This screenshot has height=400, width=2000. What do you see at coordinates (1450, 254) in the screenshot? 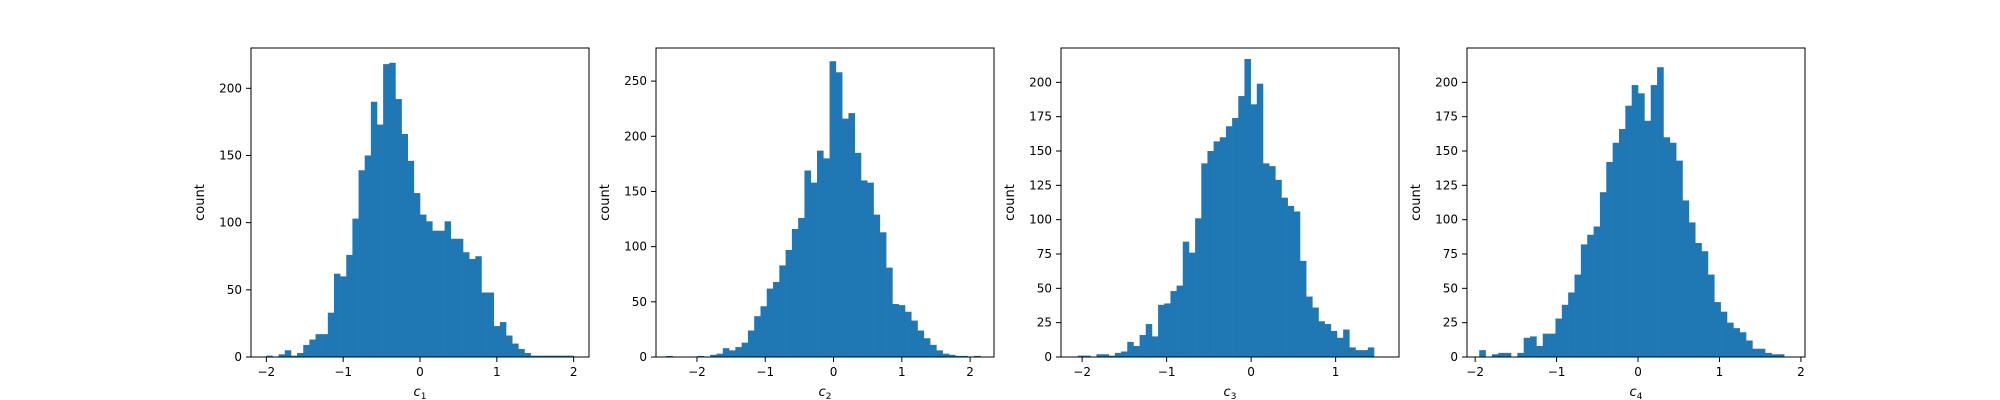
I see `y-tick-label: 75` at bounding box center [1450, 254].